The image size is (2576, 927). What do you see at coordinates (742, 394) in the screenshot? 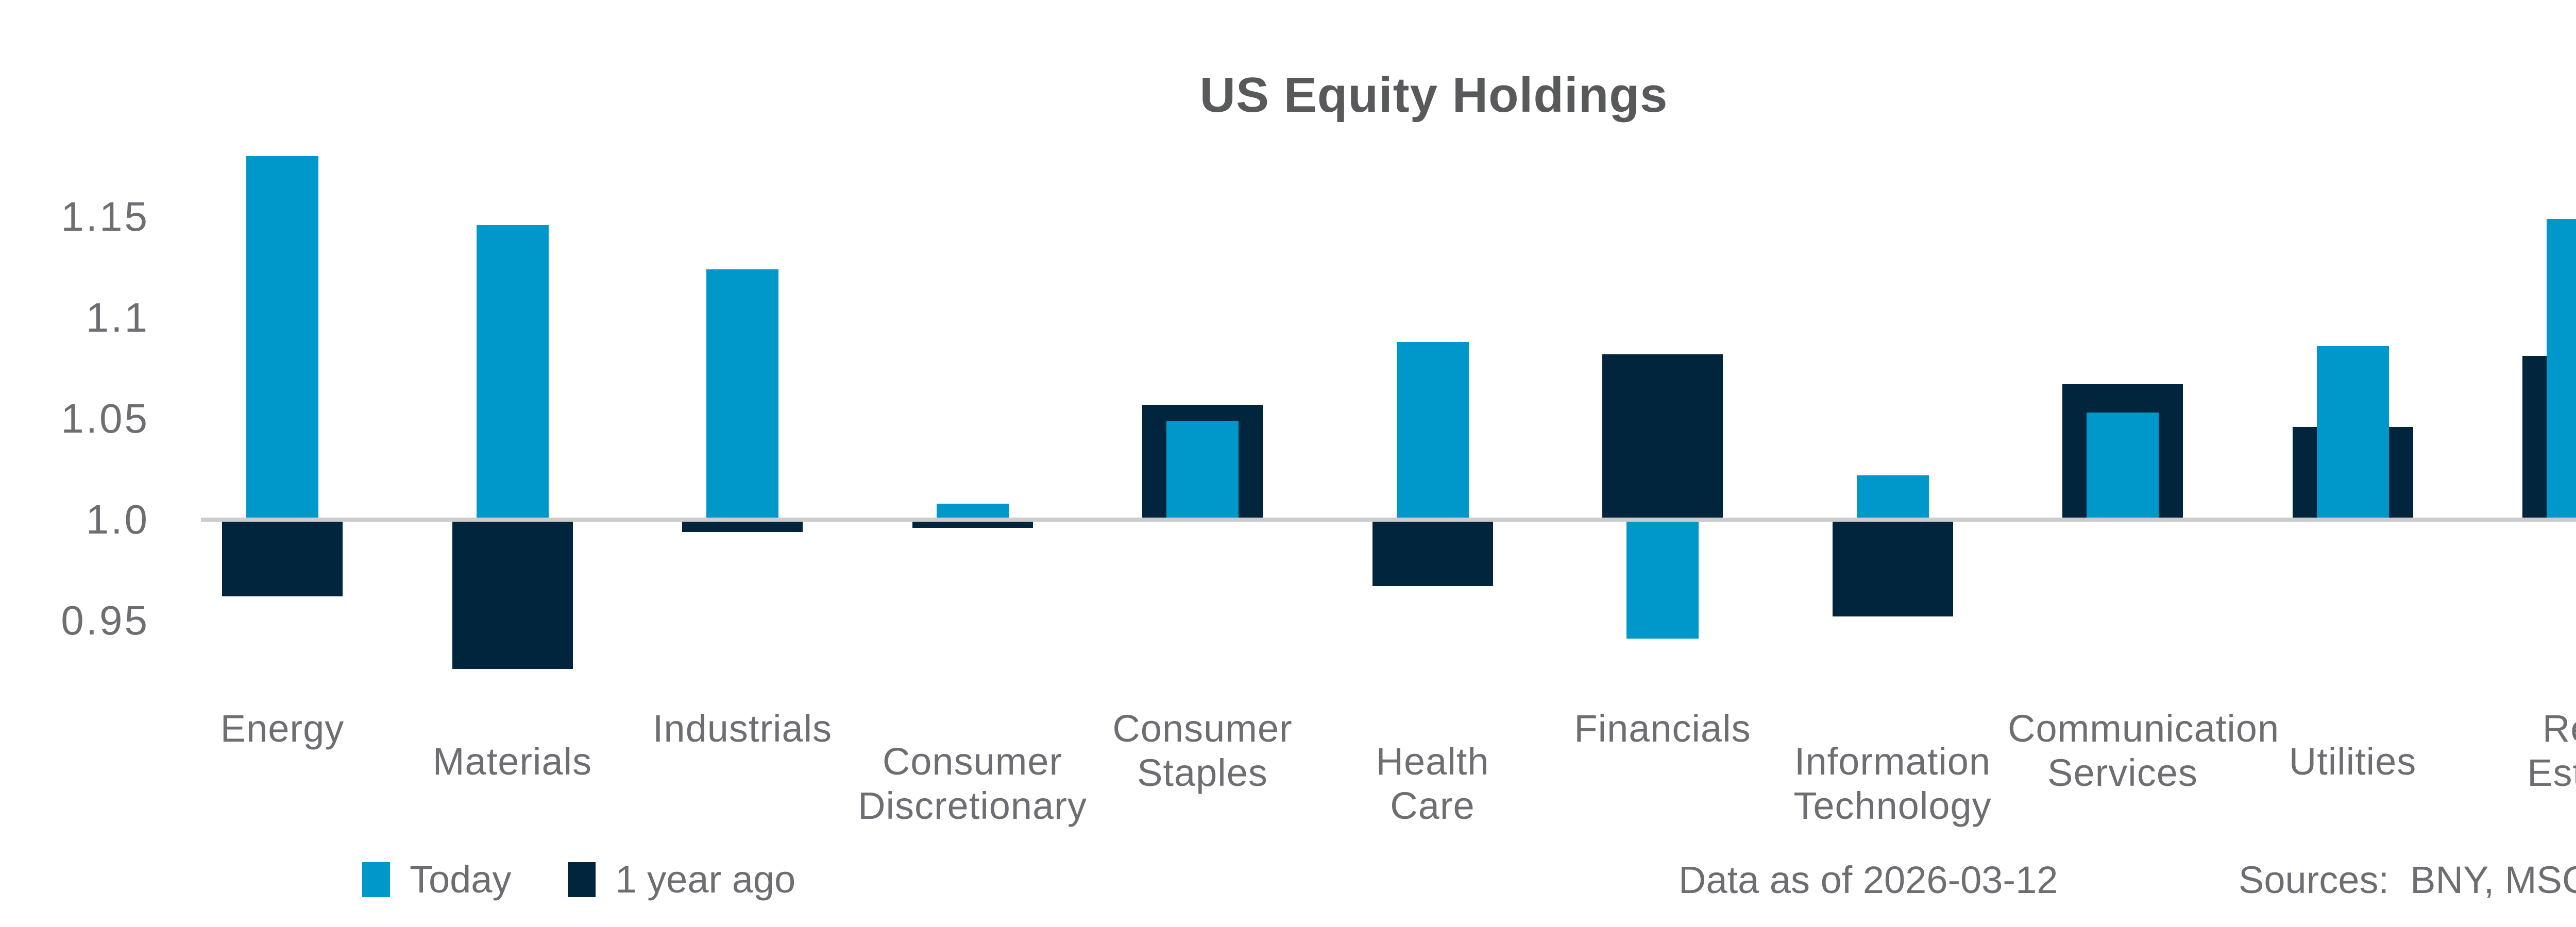
I see `bar-today-industrials` at bounding box center [742, 394].